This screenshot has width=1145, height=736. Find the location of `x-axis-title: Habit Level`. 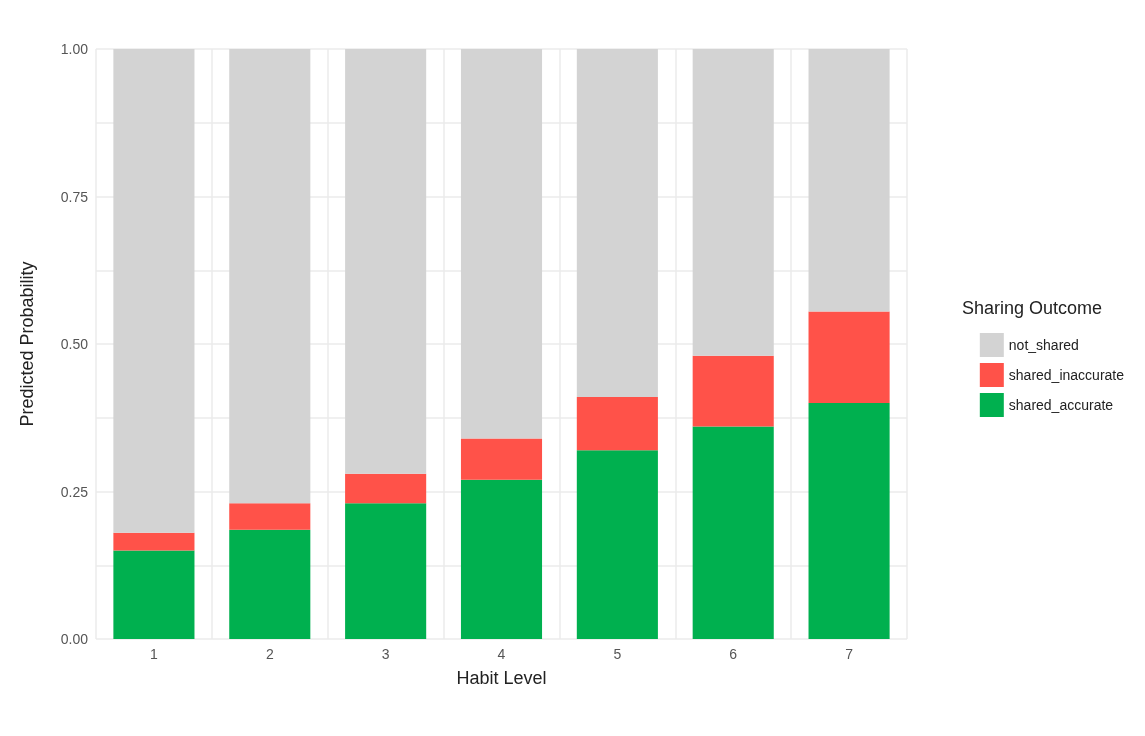

x-axis-title: Habit Level is located at coordinates (501, 678).